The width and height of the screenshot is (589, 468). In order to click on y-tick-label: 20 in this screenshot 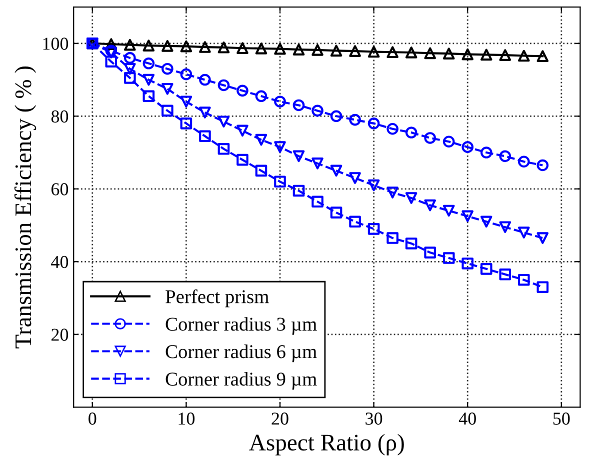, I will do `click(60, 334)`.